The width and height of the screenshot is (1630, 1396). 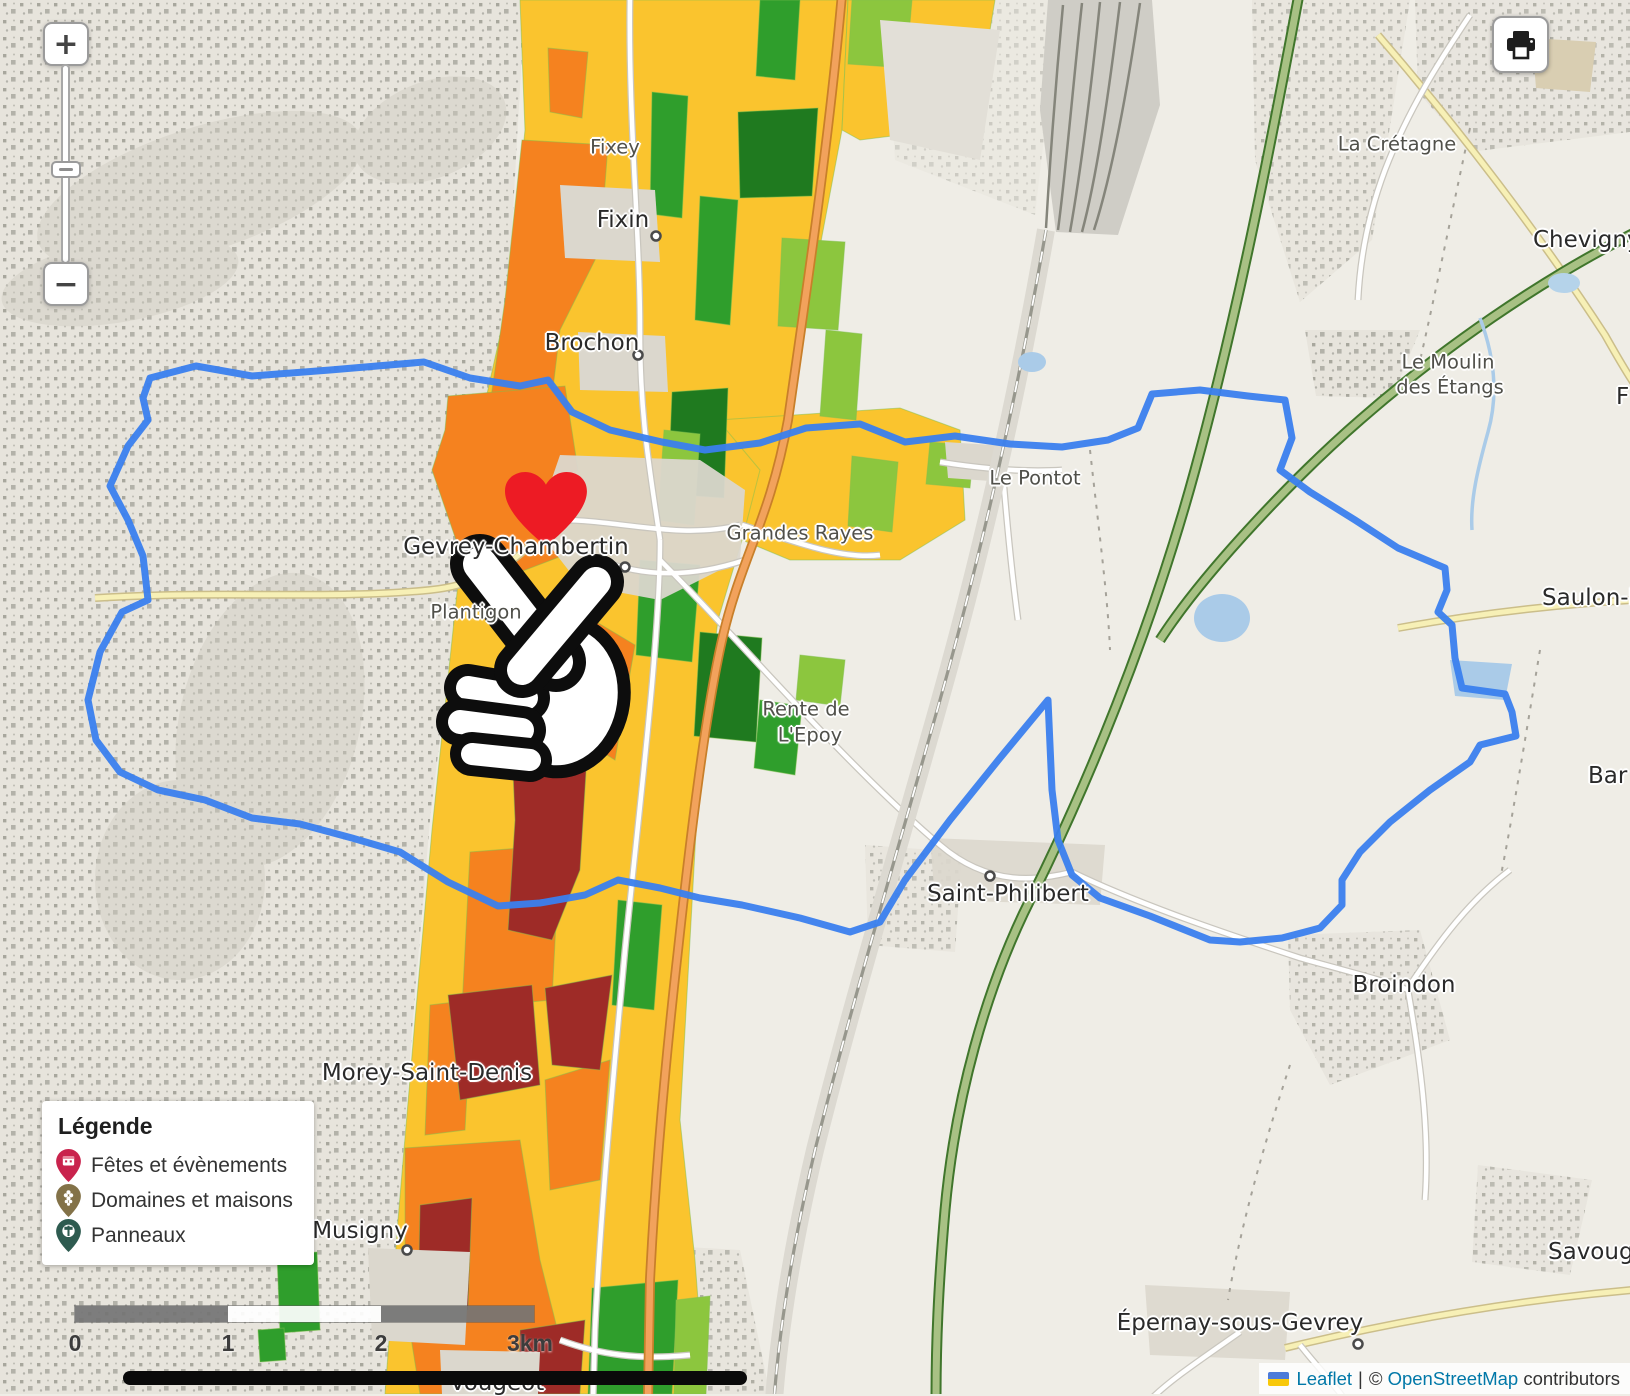 What do you see at coordinates (810, 735) in the screenshot?
I see `map-label-lepoy: L'Epoy` at bounding box center [810, 735].